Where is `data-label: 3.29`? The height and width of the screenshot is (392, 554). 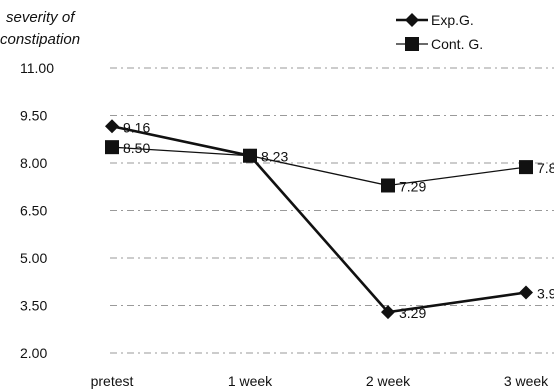
data-label: 3.29 is located at coordinates (412, 313).